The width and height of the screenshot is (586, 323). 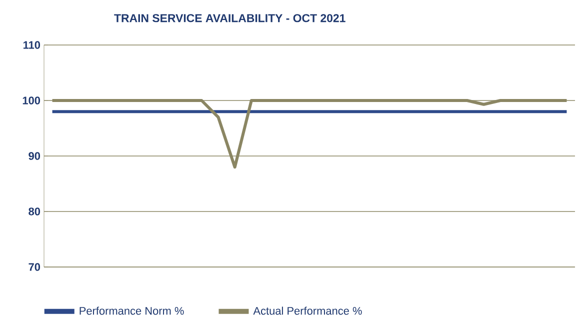 I want to click on chart-title: TRAIN SERVICE AVAILABILITY - OCT 2021, so click(x=230, y=18).